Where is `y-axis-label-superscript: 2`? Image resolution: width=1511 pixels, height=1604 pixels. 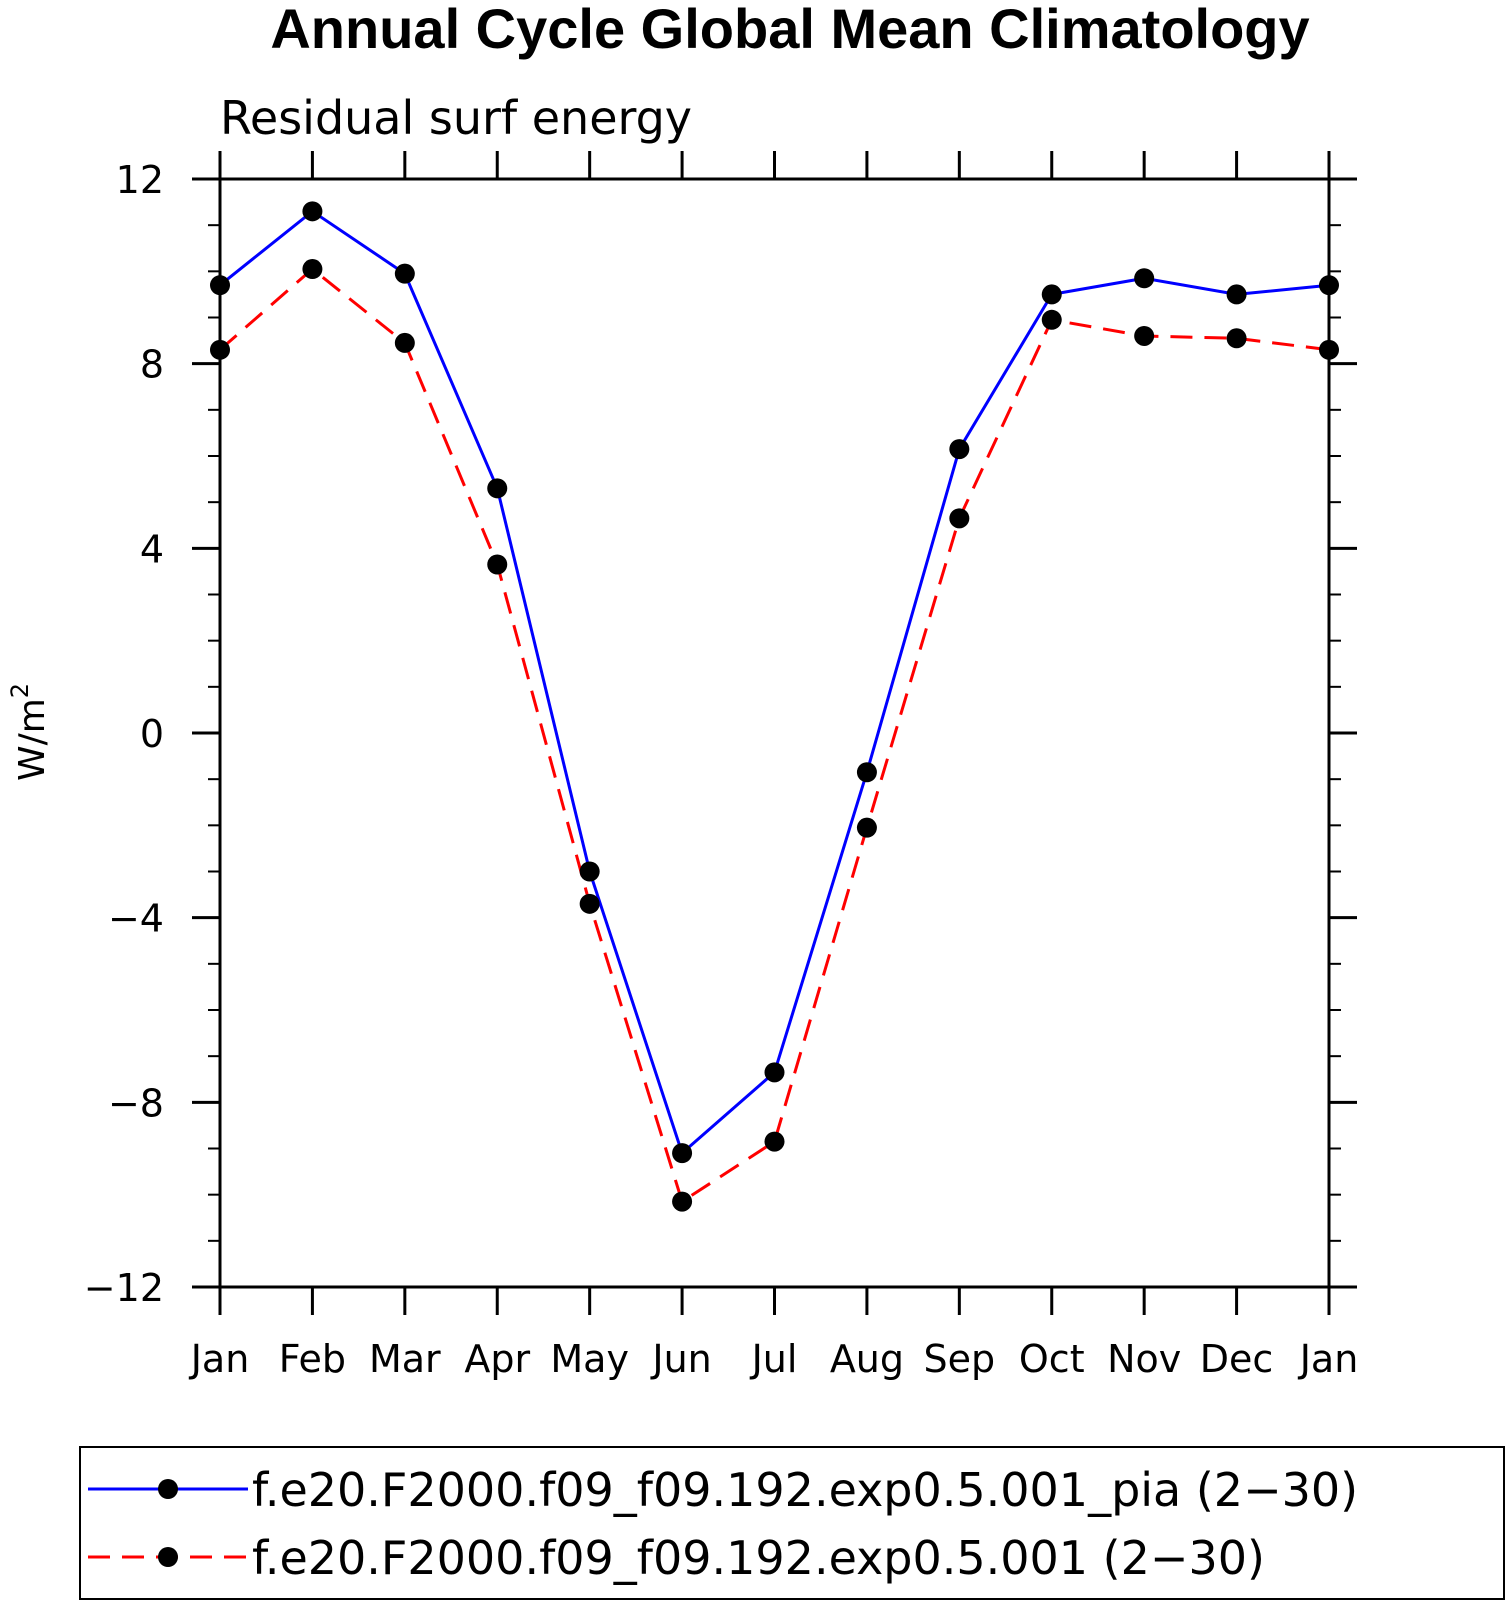
y-axis-label-superscript: 2 is located at coordinates (20, 690).